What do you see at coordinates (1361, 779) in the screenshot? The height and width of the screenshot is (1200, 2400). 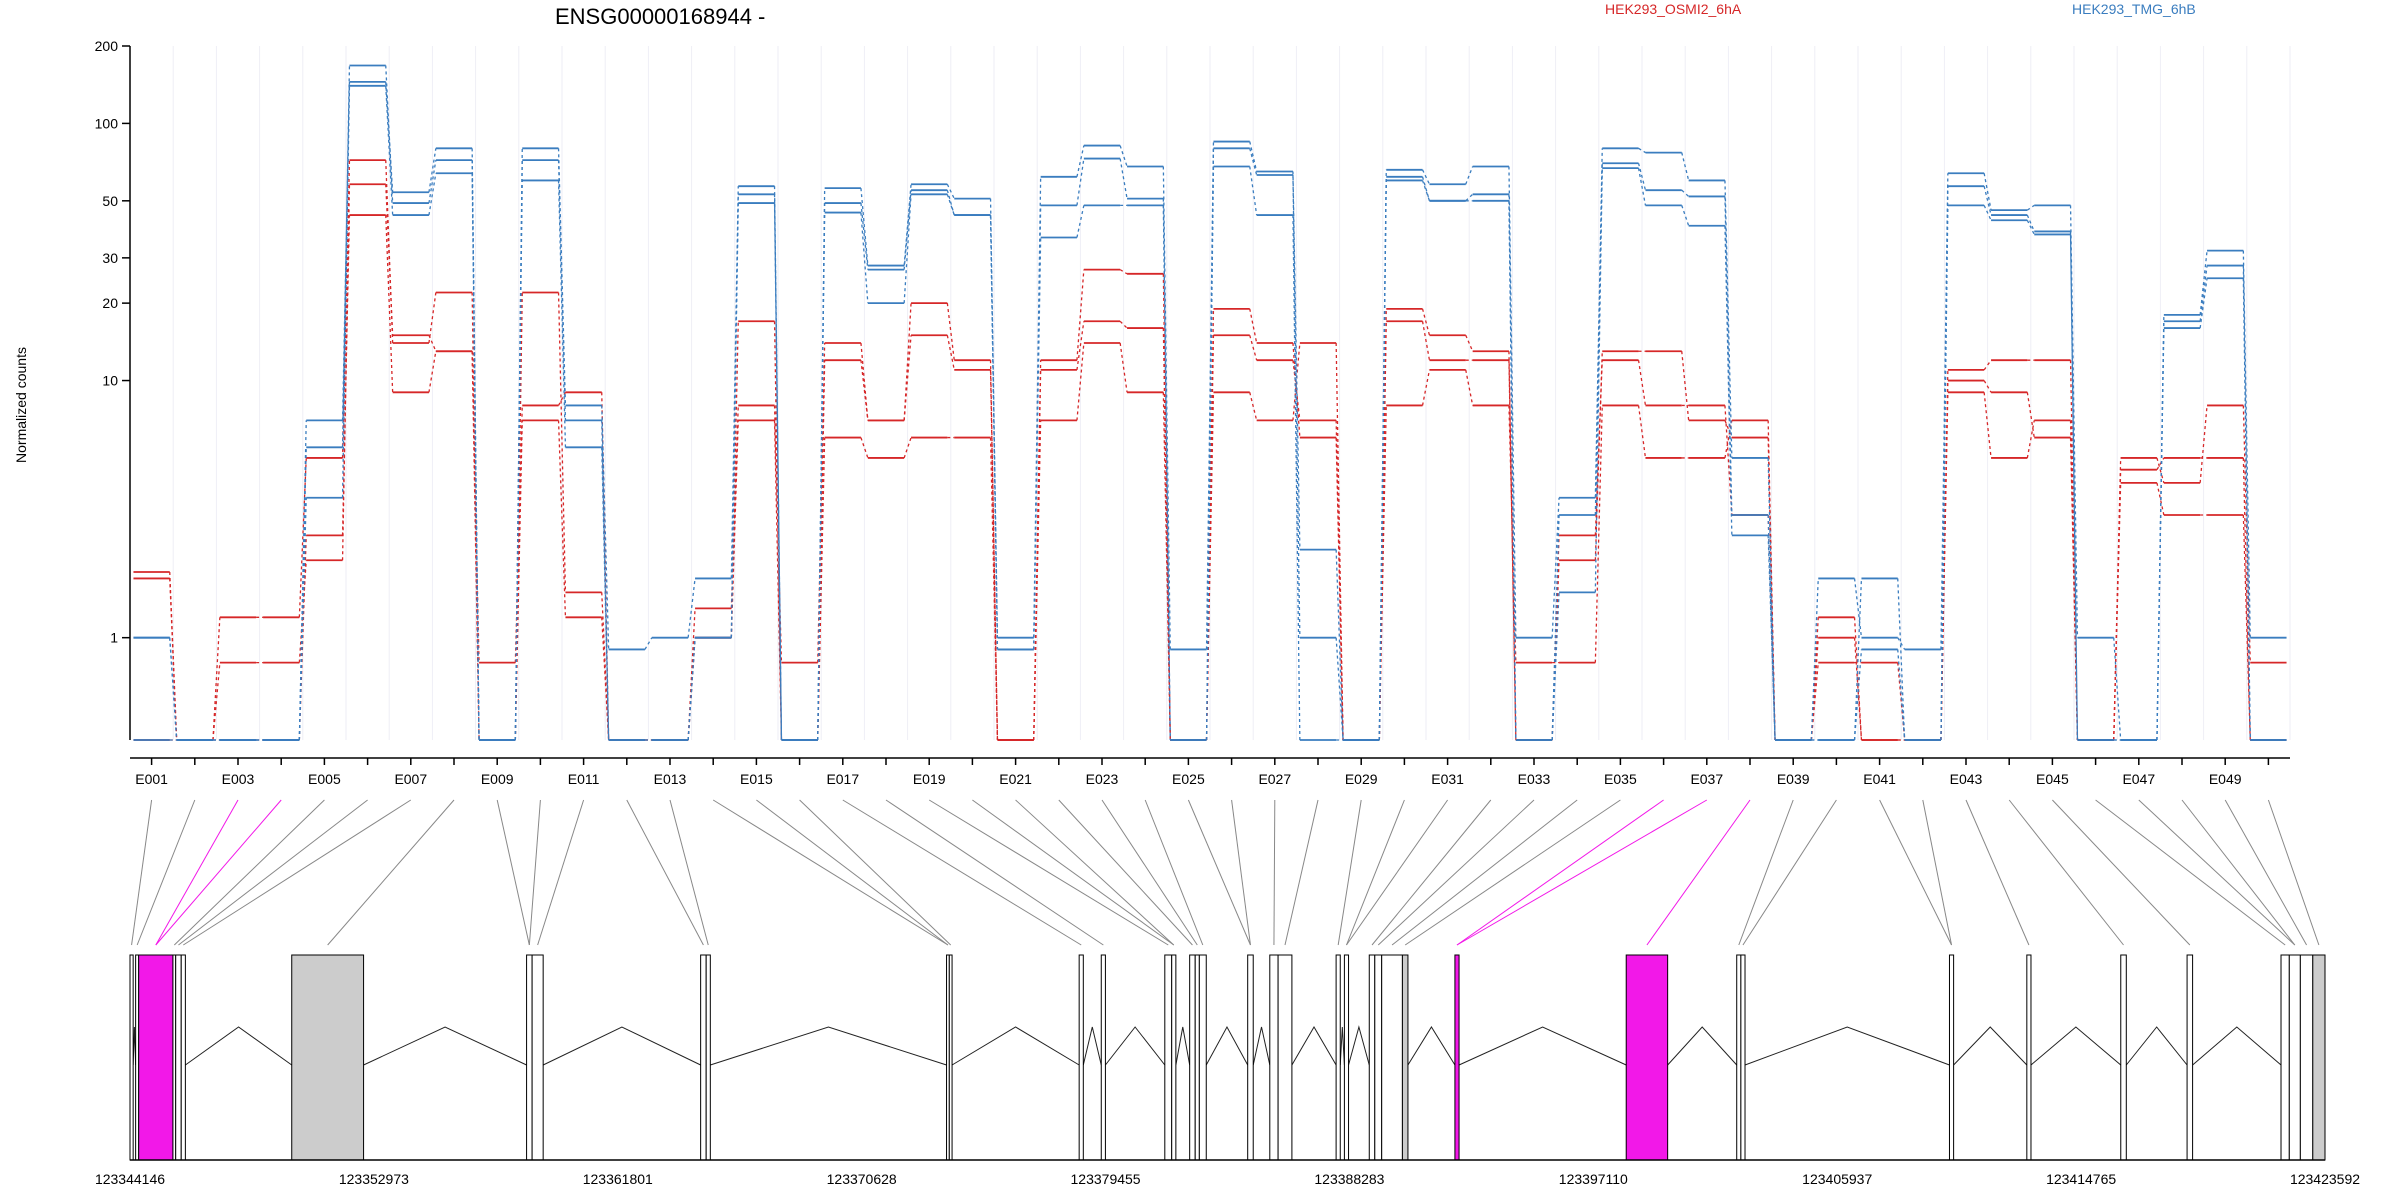 I see `x-tick-label: E029` at bounding box center [1361, 779].